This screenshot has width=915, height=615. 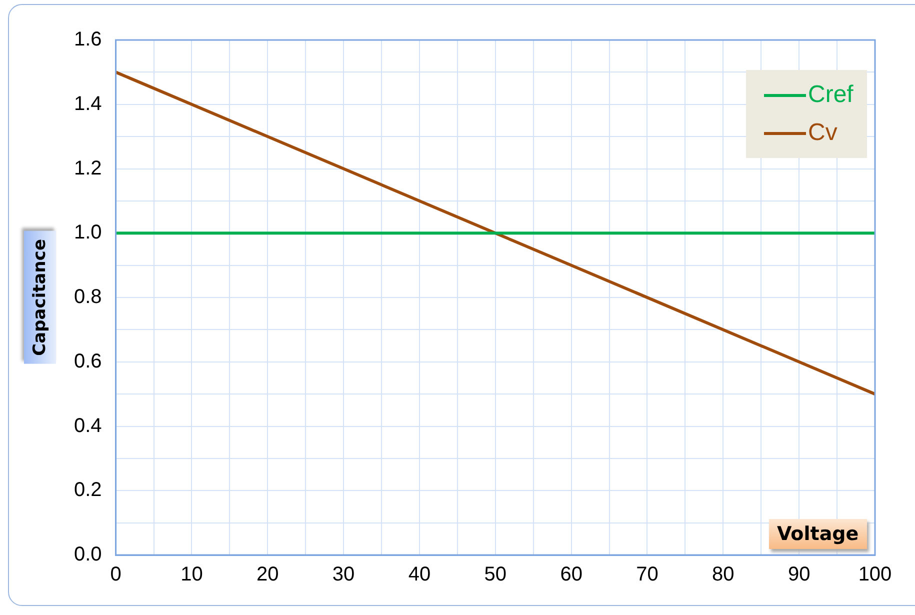 I want to click on x-tick-label: 100, so click(x=875, y=575).